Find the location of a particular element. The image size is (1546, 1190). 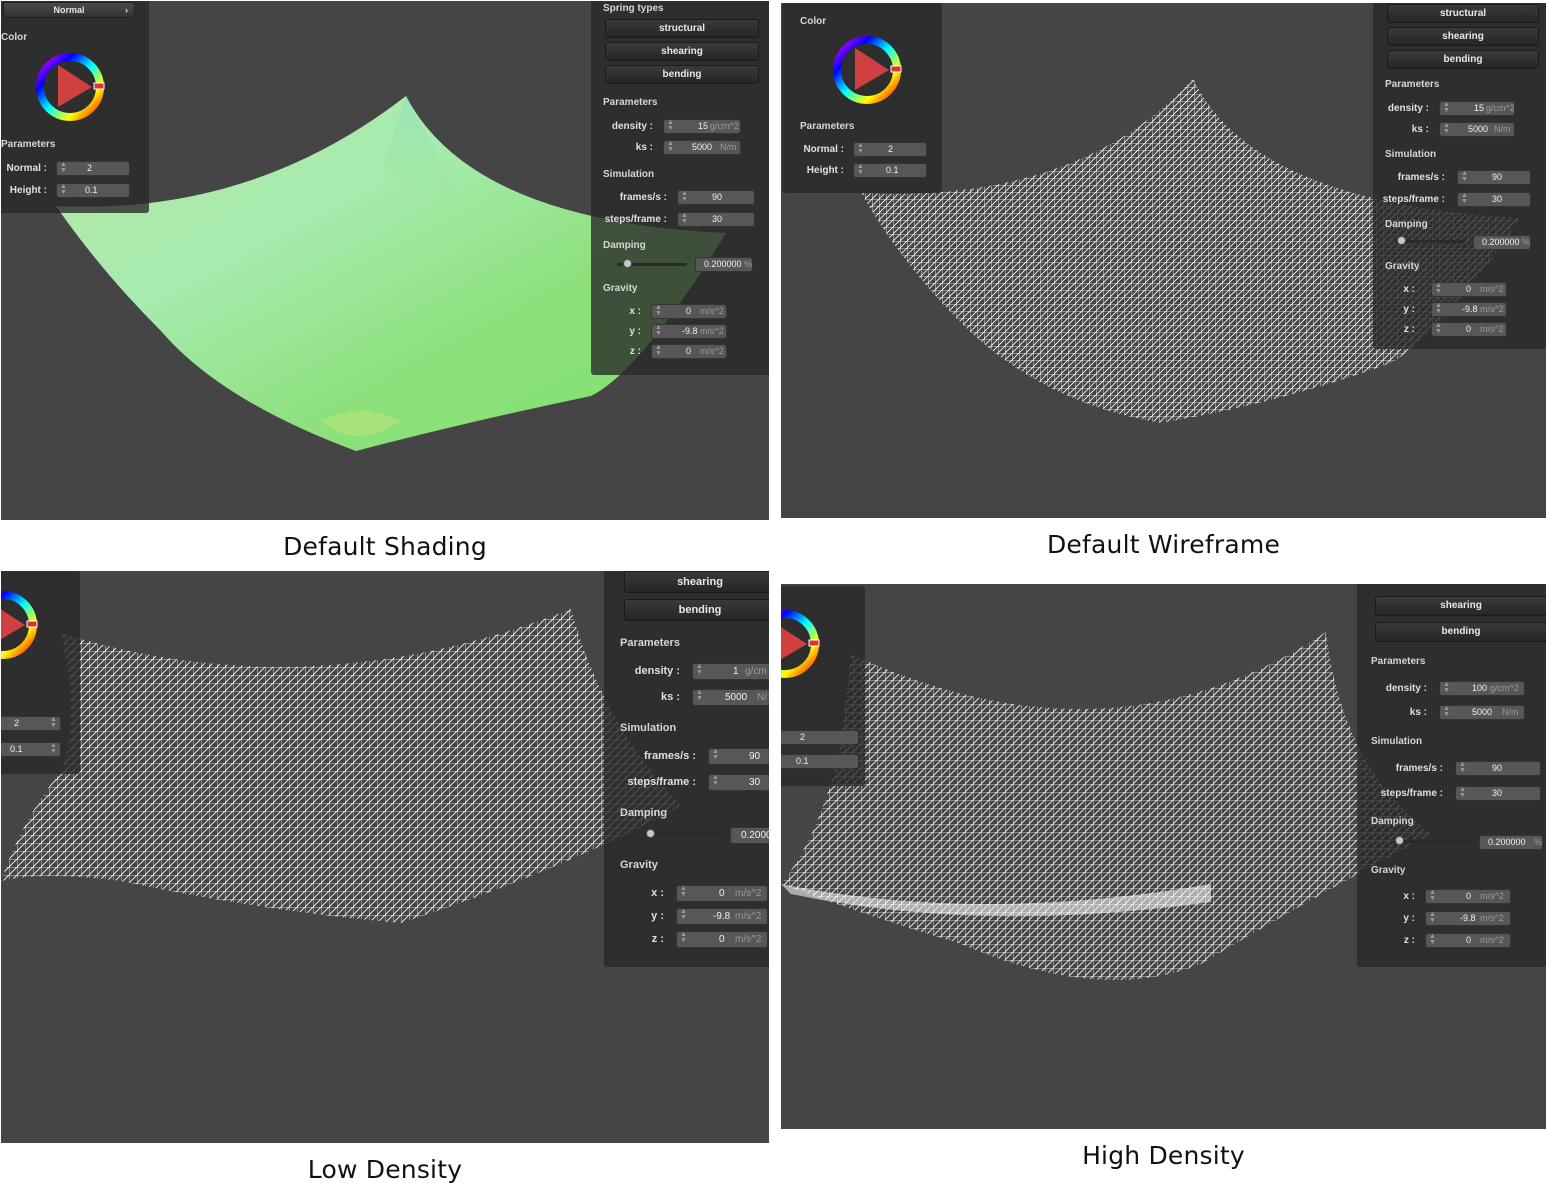

height-field: 0.1 is located at coordinates (820, 761).